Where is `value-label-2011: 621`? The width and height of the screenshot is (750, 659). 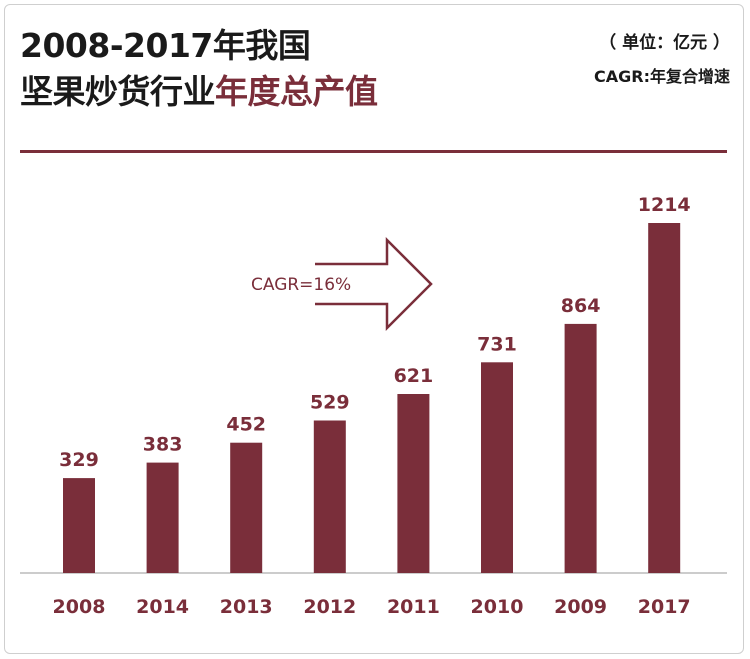 value-label-2011: 621 is located at coordinates (414, 376).